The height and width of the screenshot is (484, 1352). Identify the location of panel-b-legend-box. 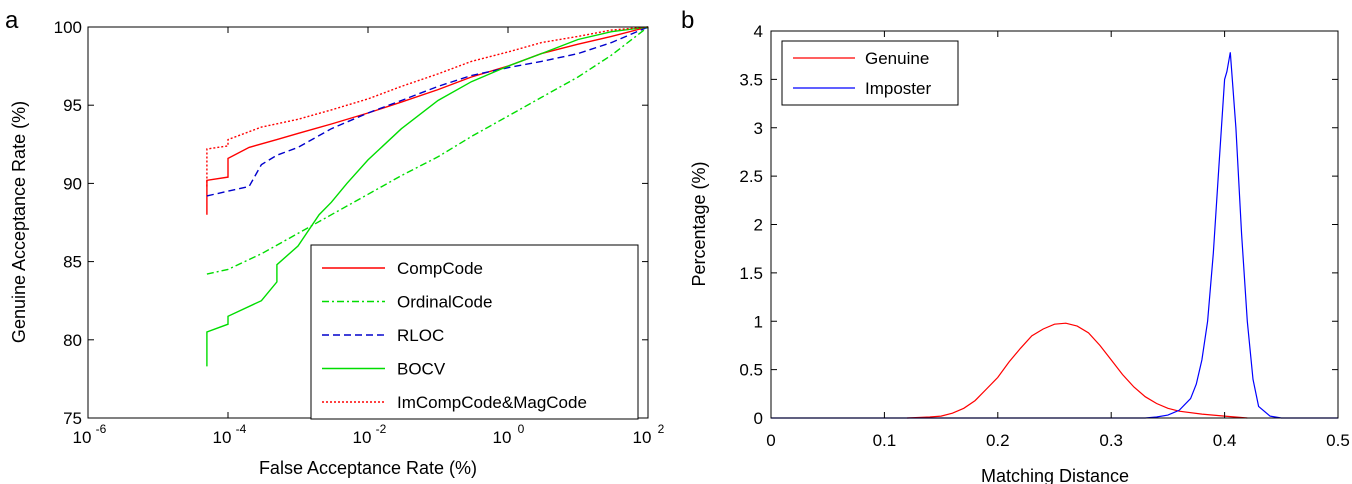
(870, 73).